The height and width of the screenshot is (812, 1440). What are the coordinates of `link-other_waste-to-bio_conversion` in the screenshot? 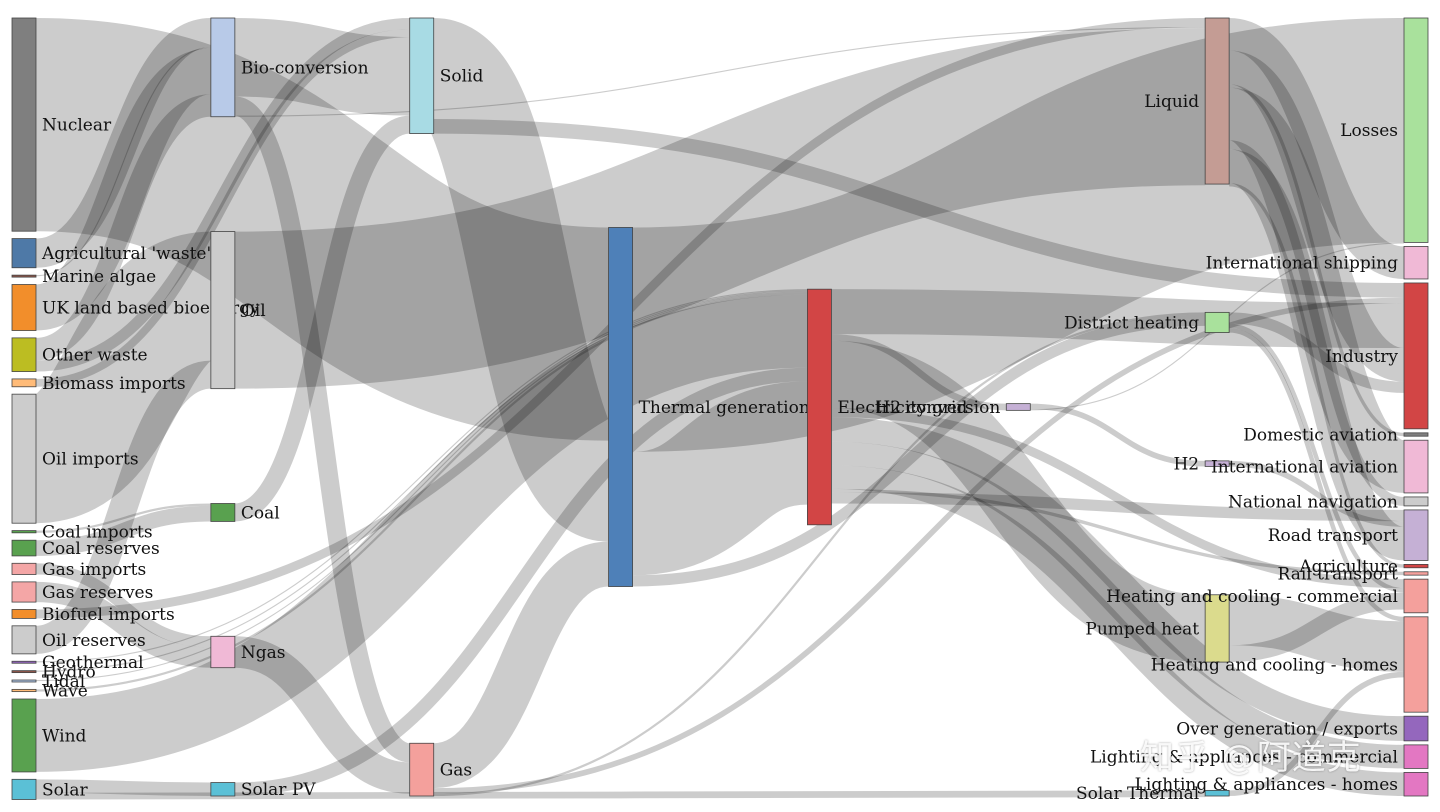 It's located at (123, 227).